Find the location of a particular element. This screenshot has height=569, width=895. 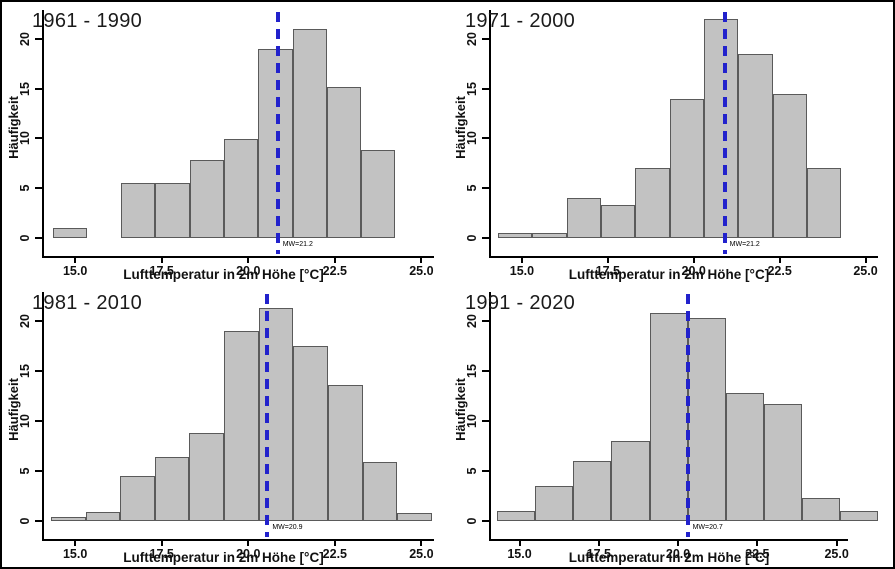

mean-value-label: MW=20.7 is located at coordinates (707, 527).